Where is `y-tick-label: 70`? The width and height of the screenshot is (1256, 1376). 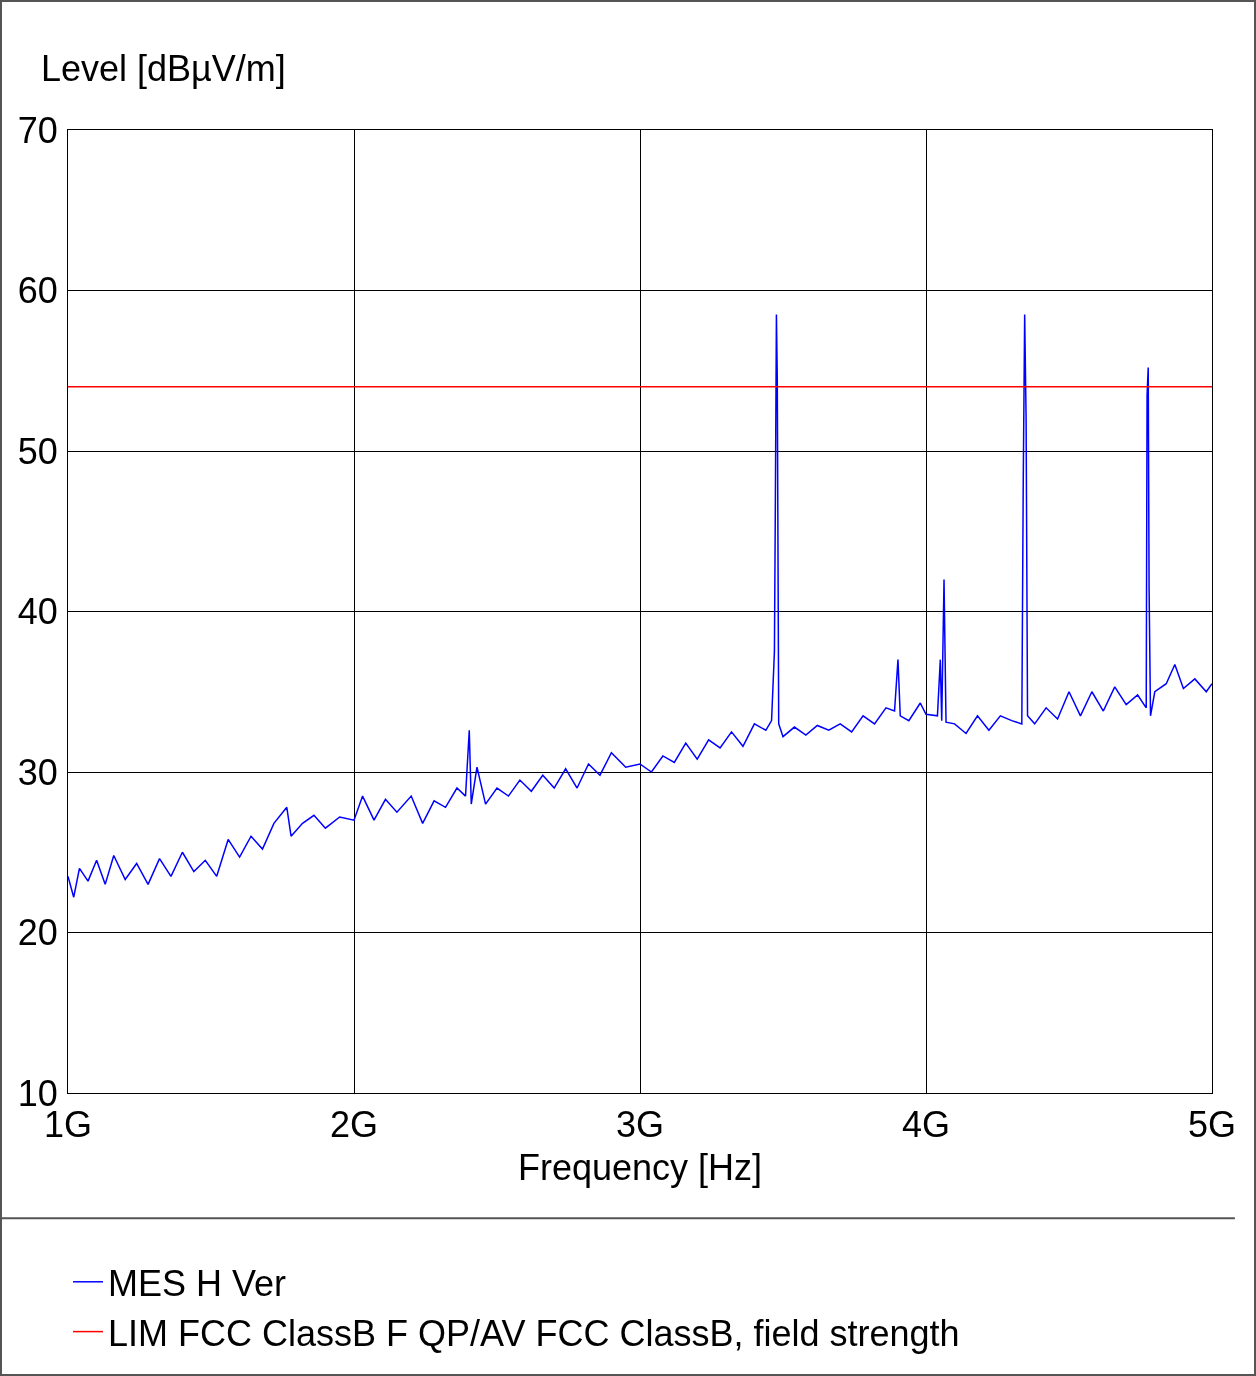
y-tick-label: 70 is located at coordinates (37, 130).